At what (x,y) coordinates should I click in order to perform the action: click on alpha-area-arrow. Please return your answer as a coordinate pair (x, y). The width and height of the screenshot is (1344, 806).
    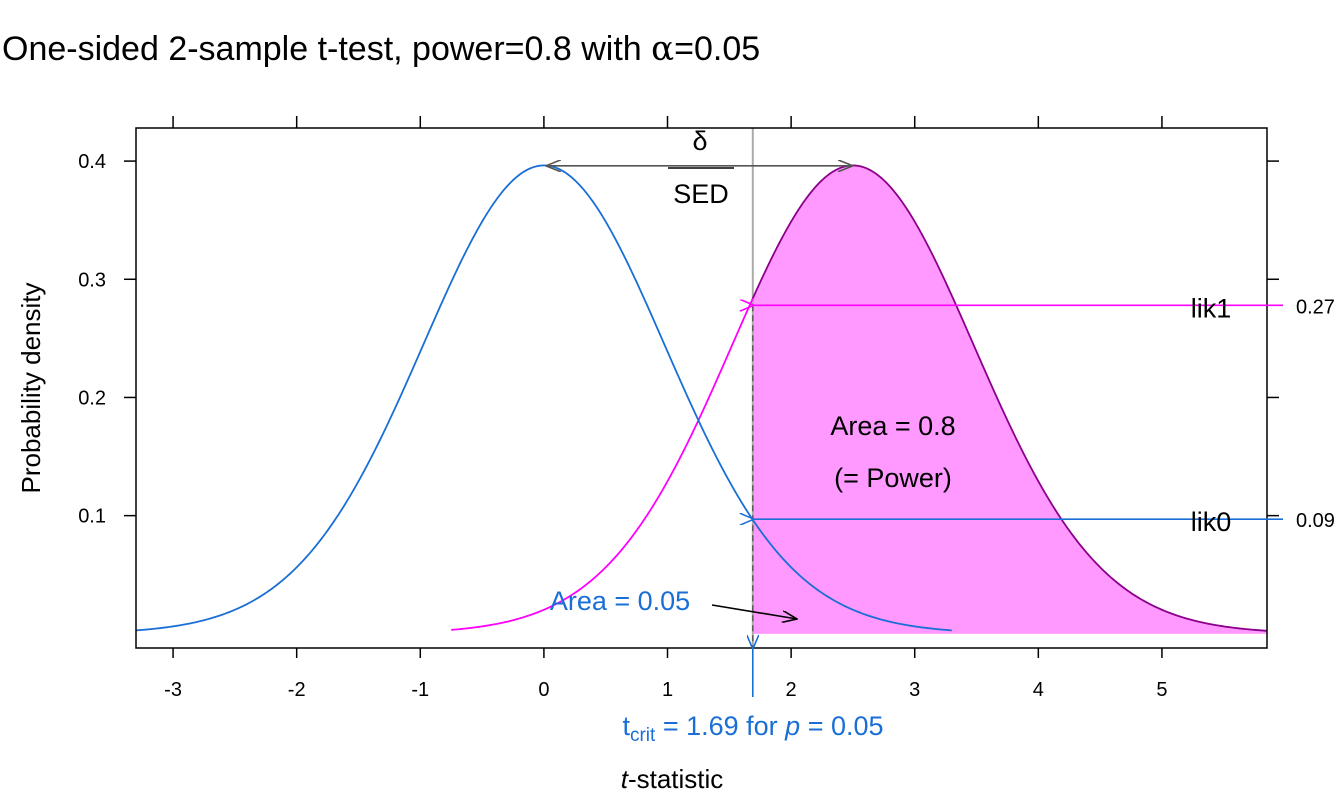
    Looking at the image, I should click on (754, 611).